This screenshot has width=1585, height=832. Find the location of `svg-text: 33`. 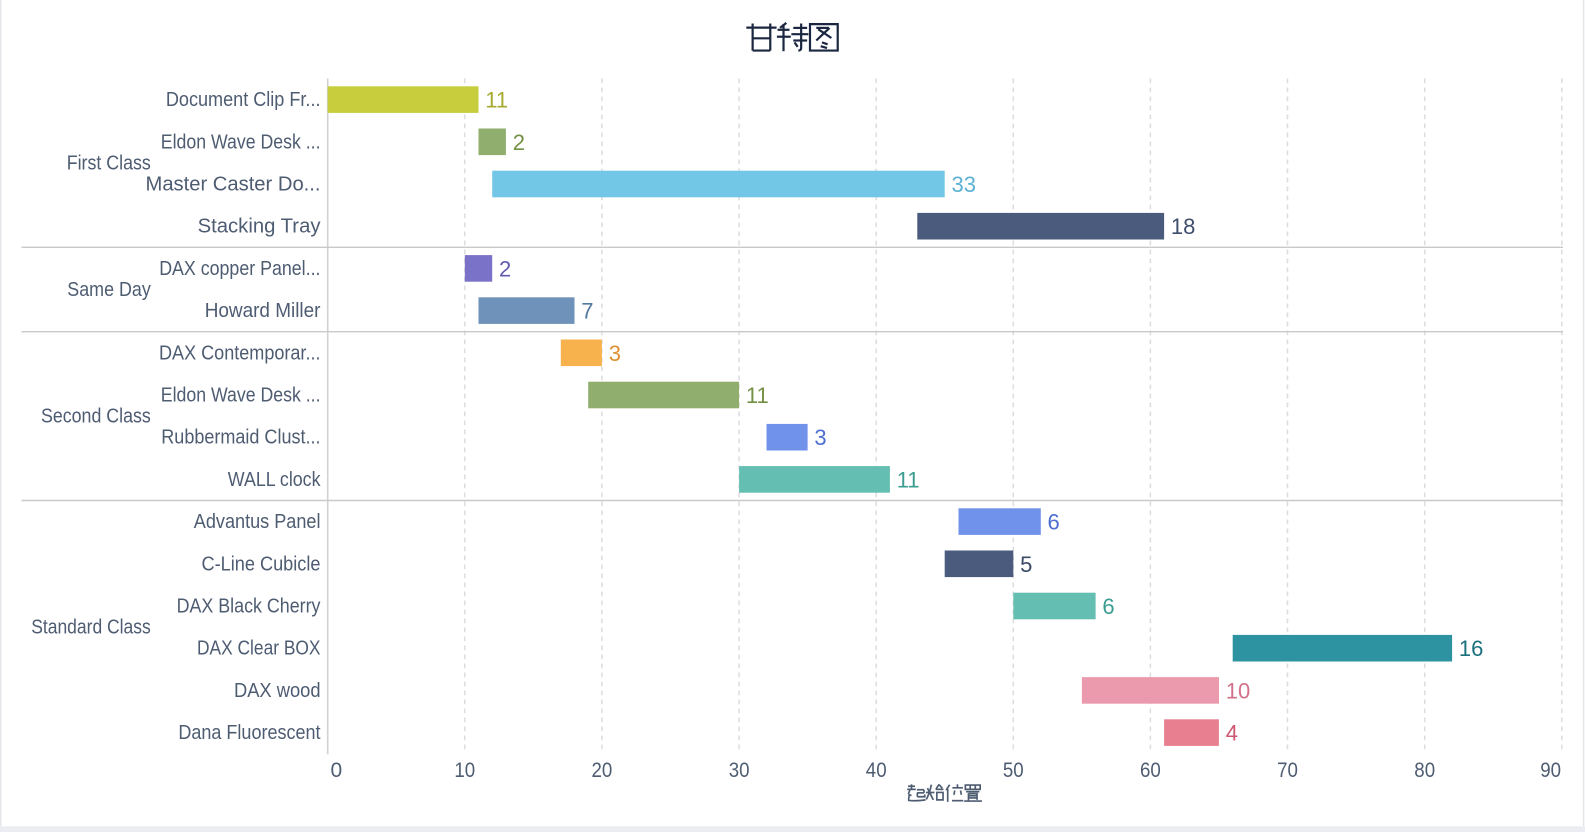

svg-text: 33 is located at coordinates (964, 184).